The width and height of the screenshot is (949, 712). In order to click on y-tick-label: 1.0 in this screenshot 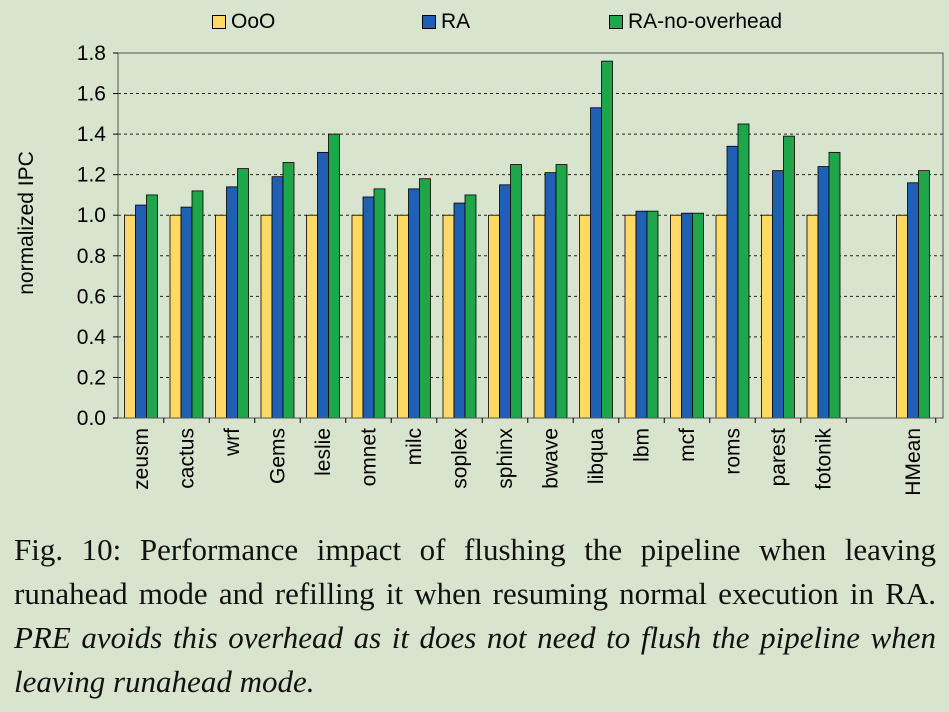, I will do `click(91, 215)`.